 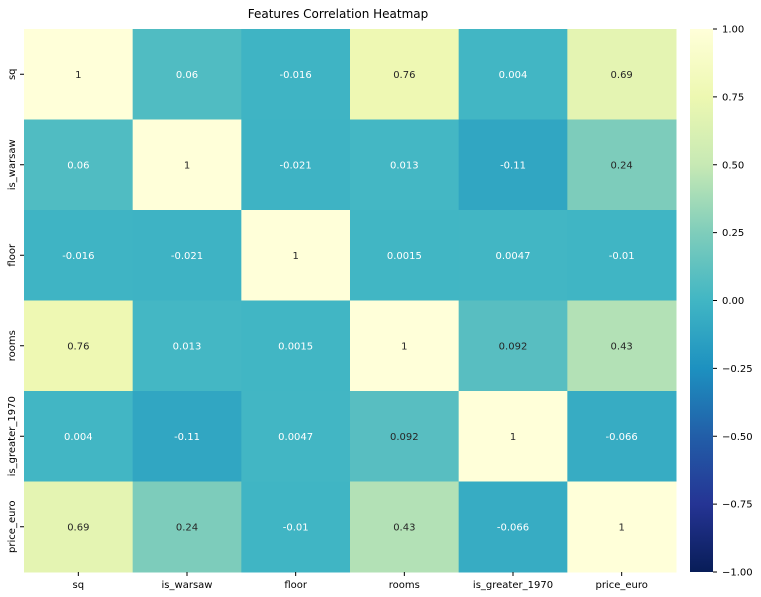 I want to click on heatmap-annotation-3-5: 0.43, so click(x=622, y=346).